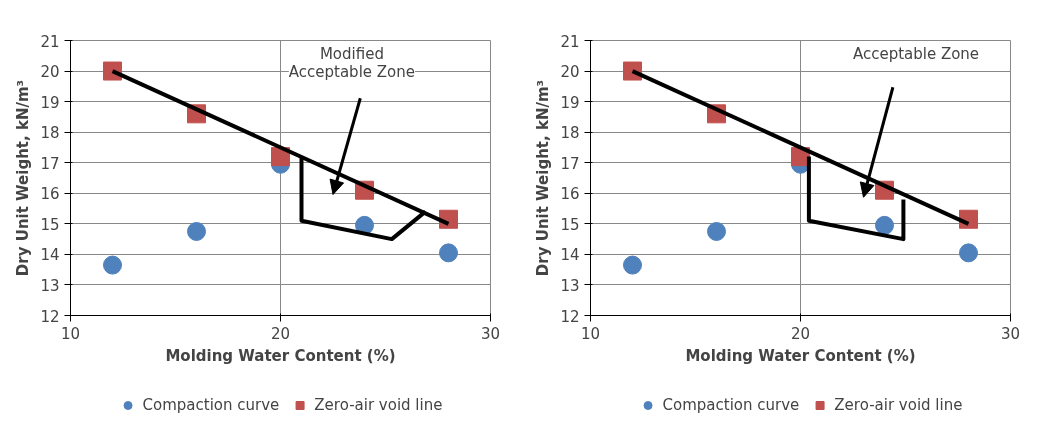 The image size is (1054, 447). What do you see at coordinates (352, 62) in the screenshot?
I see `annotation: Modified Acceptable Zone` at bounding box center [352, 62].